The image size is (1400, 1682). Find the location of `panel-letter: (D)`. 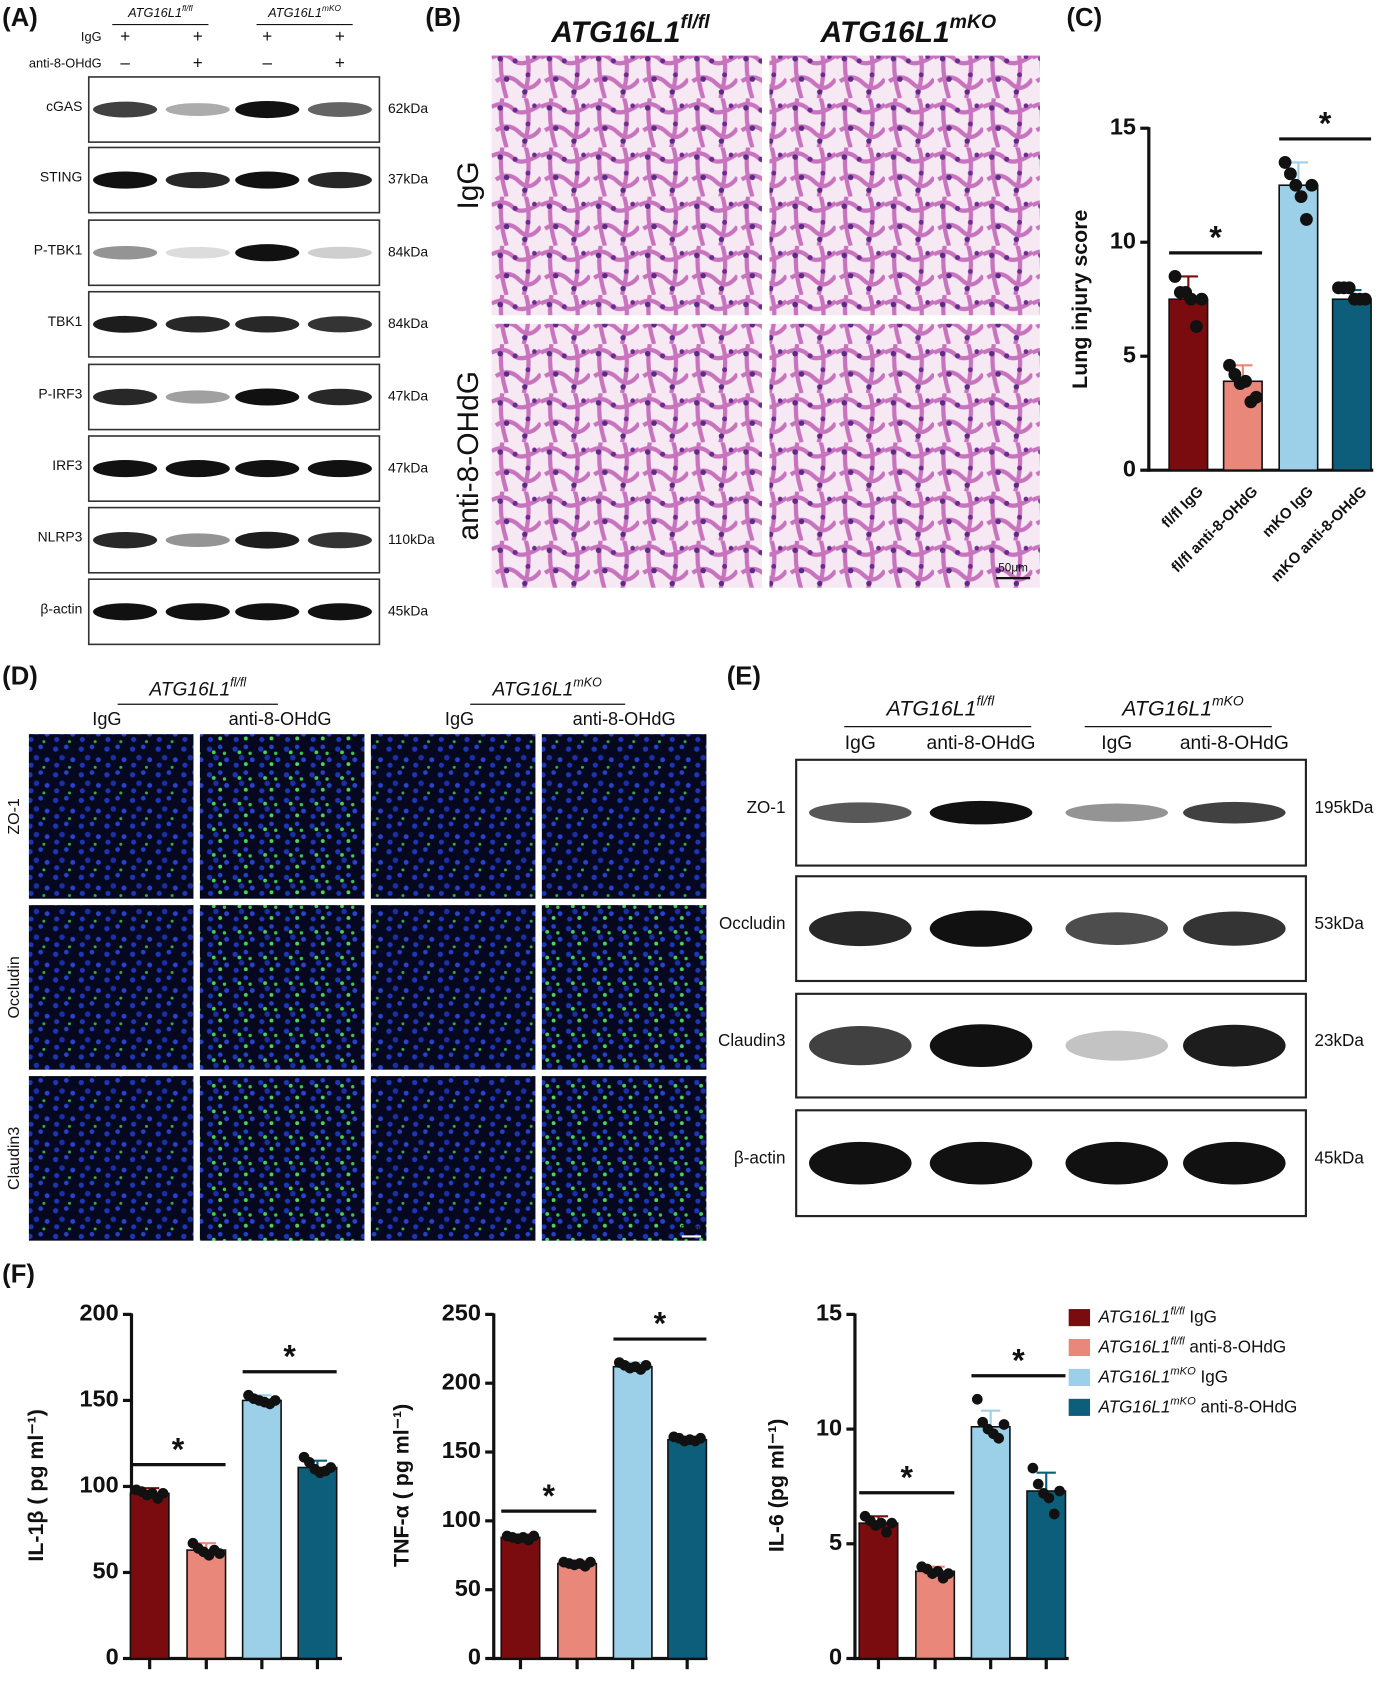

panel-letter: (D) is located at coordinates (20, 676).